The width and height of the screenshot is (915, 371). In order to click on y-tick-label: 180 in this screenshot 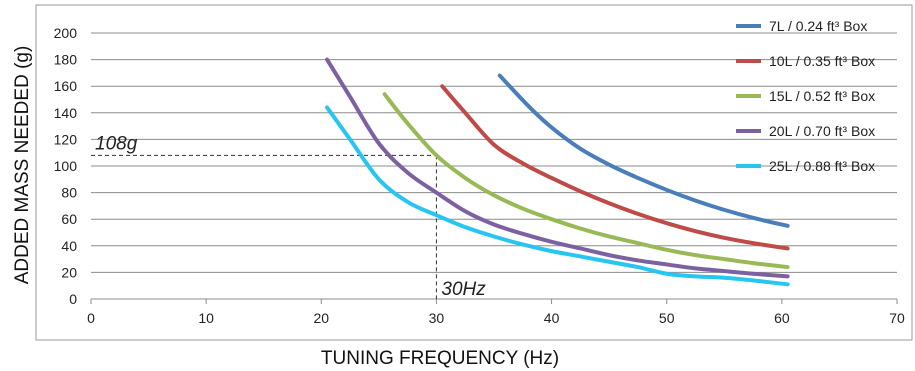, I will do `click(66, 60)`.